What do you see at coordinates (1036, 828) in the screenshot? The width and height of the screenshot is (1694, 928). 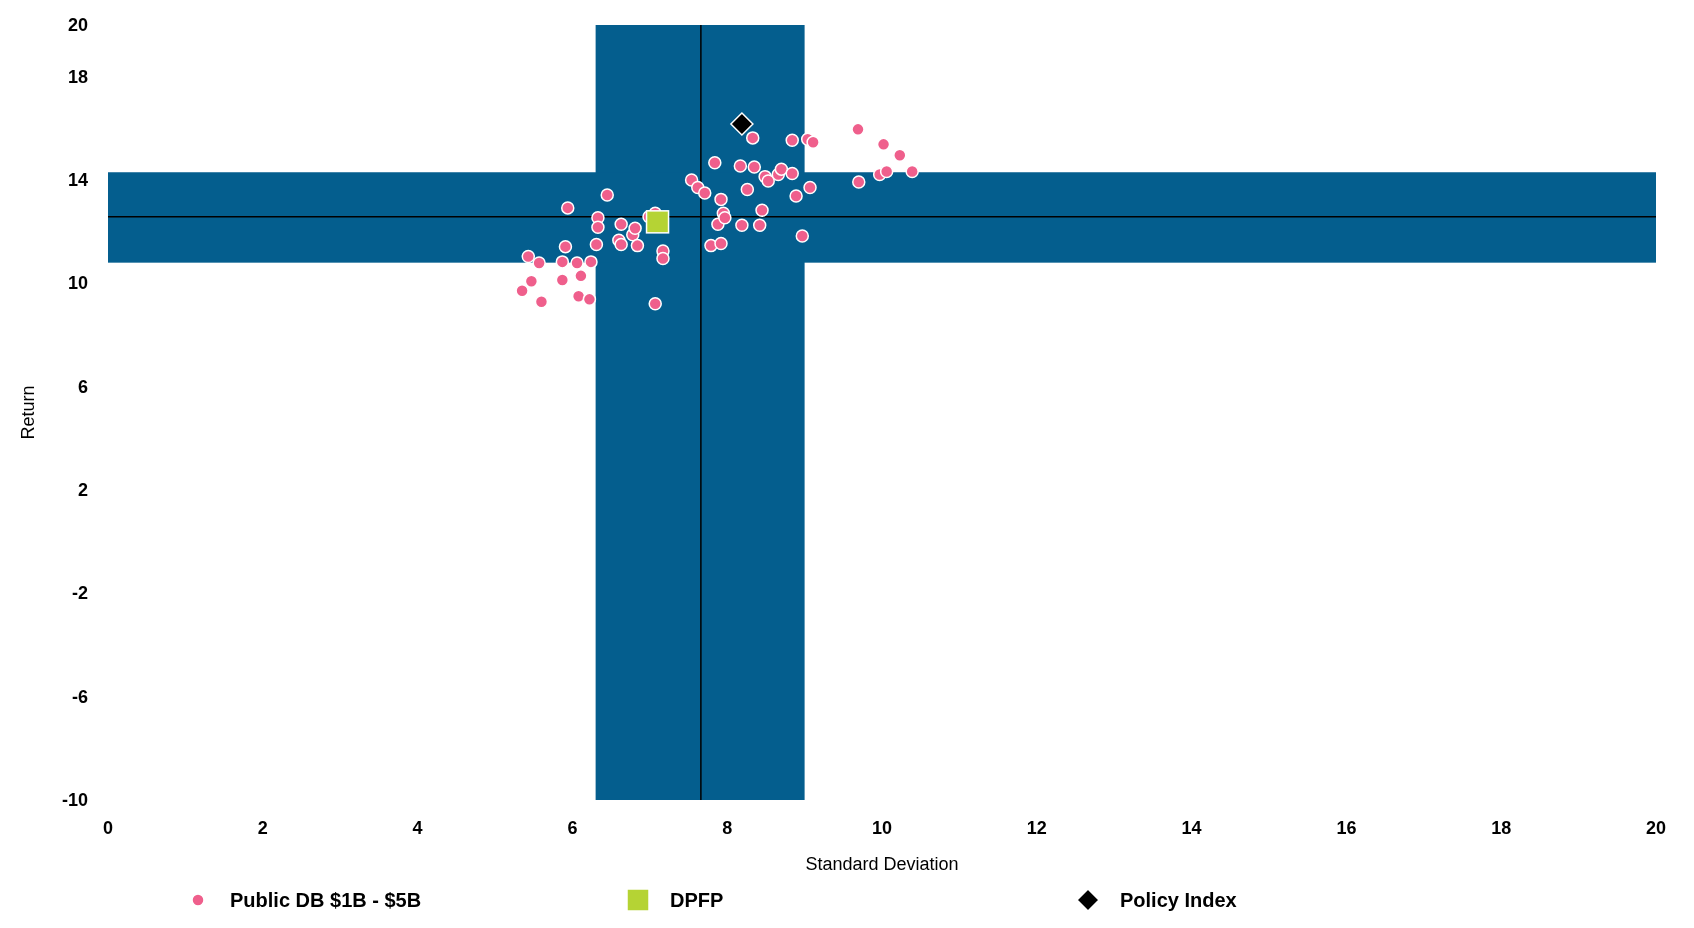 I see `x-tick-label: 12` at bounding box center [1036, 828].